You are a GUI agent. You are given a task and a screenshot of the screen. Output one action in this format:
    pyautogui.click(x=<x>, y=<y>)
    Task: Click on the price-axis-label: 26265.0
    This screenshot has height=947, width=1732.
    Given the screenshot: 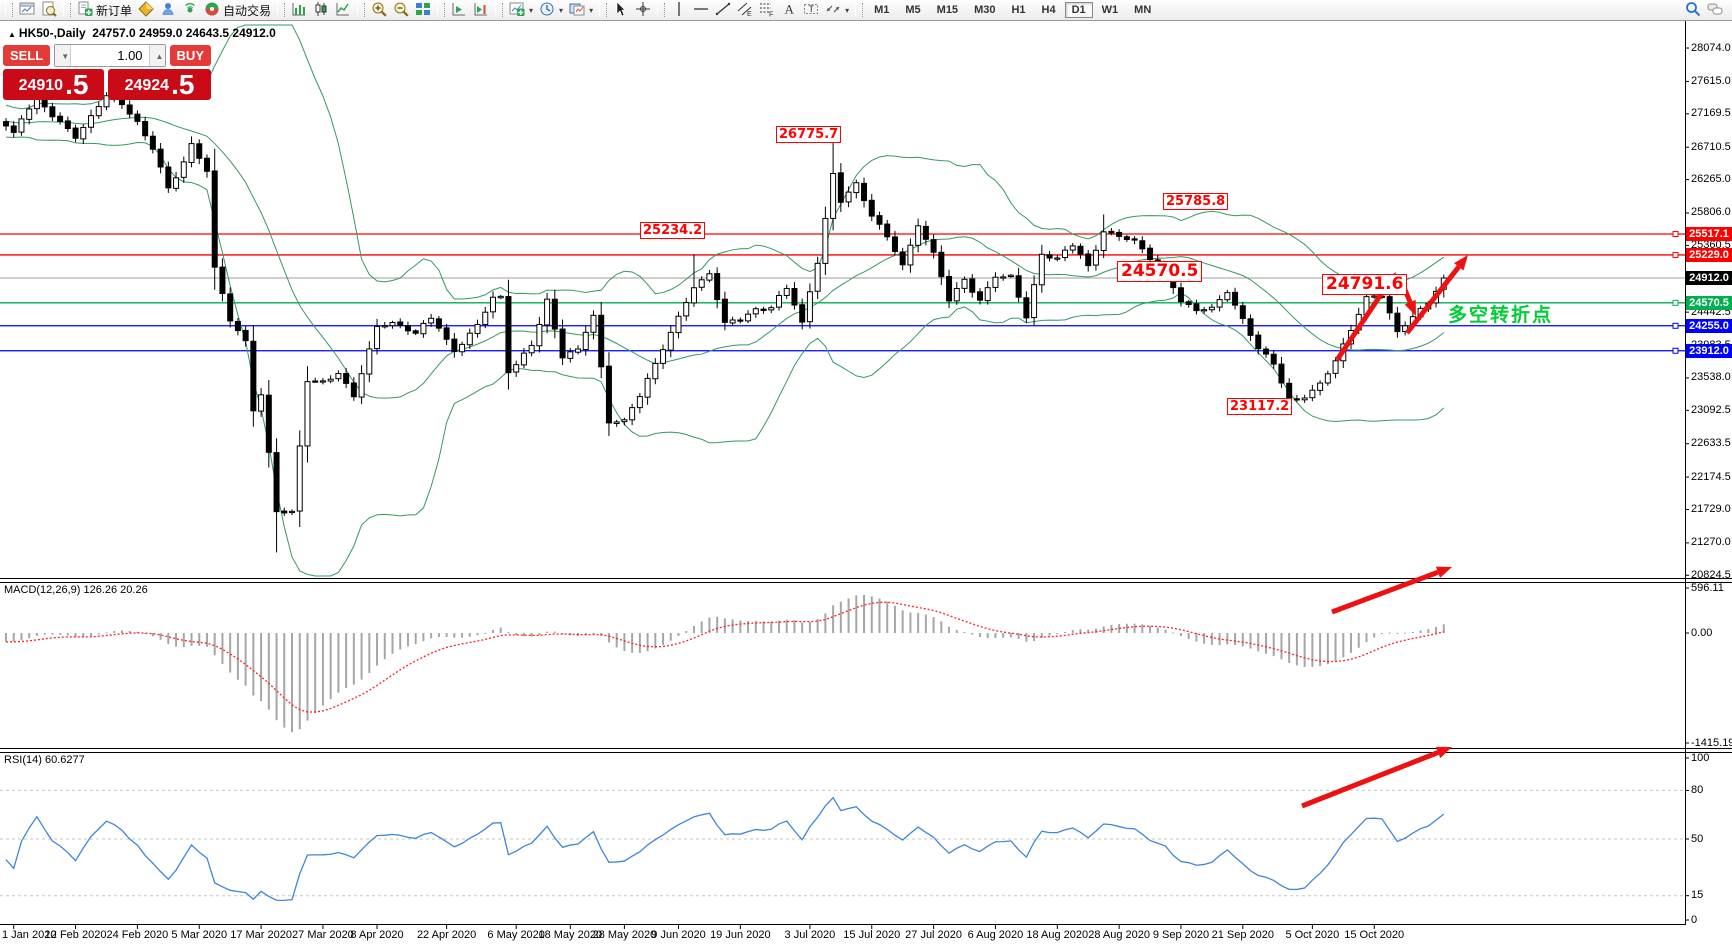 What is the action you would take?
    pyautogui.click(x=1711, y=179)
    